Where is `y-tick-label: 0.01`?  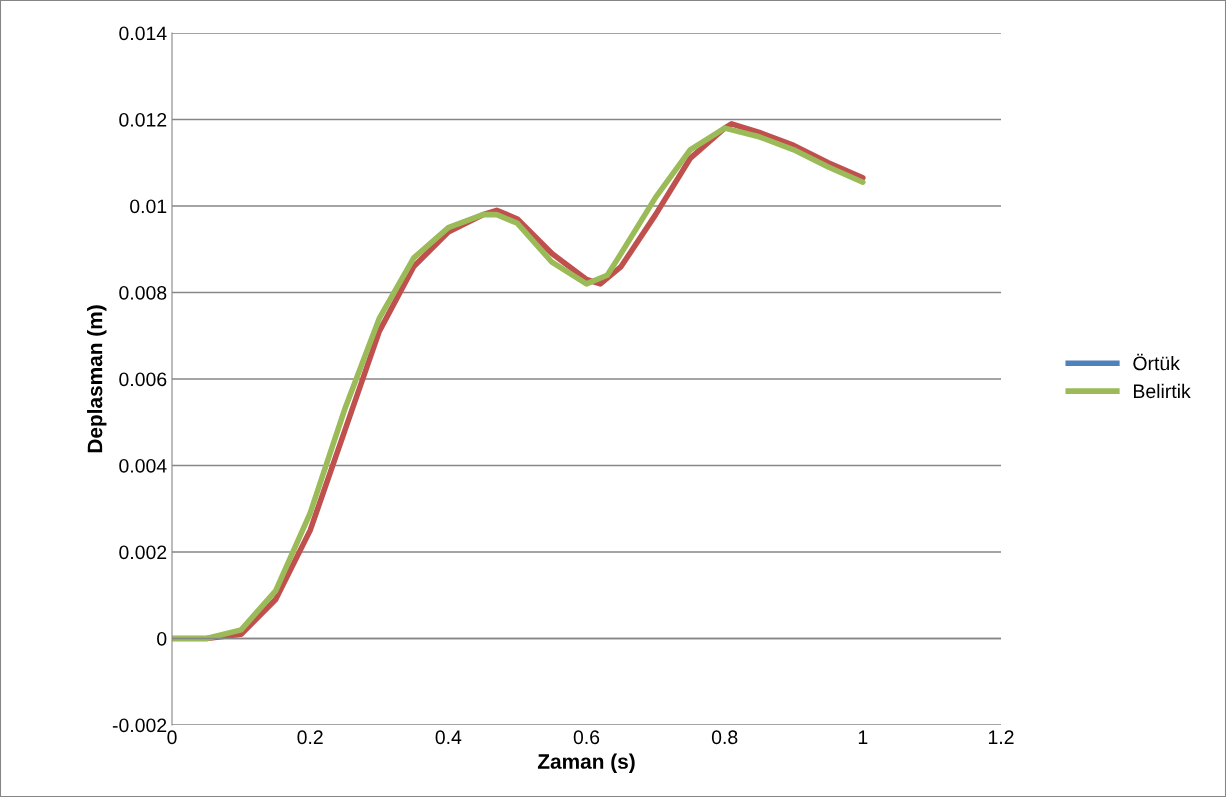
y-tick-label: 0.01 is located at coordinates (148, 206).